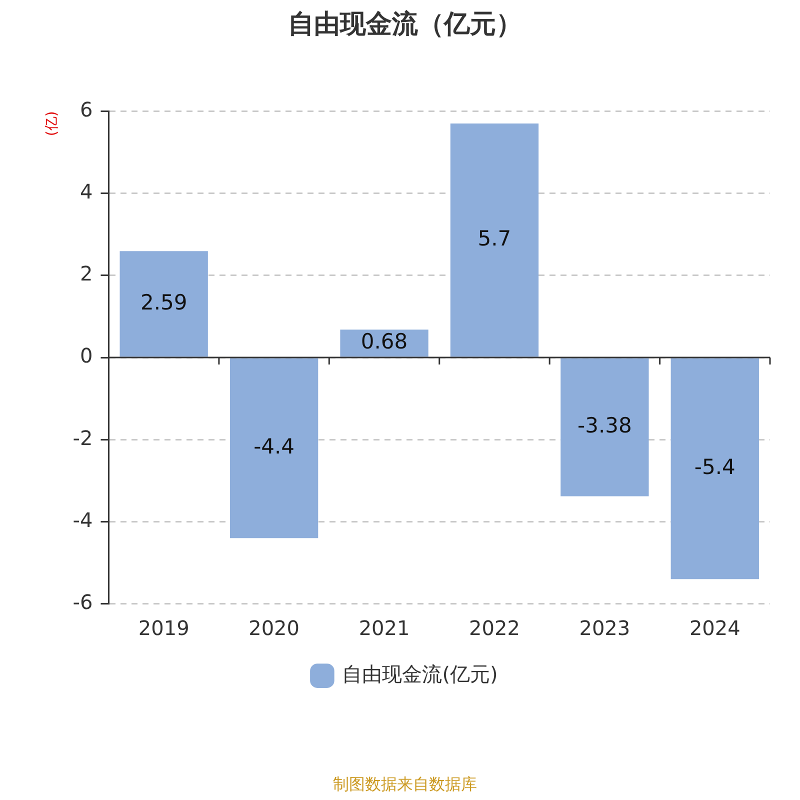 Image resolution: width=800 pixels, height=800 pixels. I want to click on data-label: -4.4, so click(274, 446).